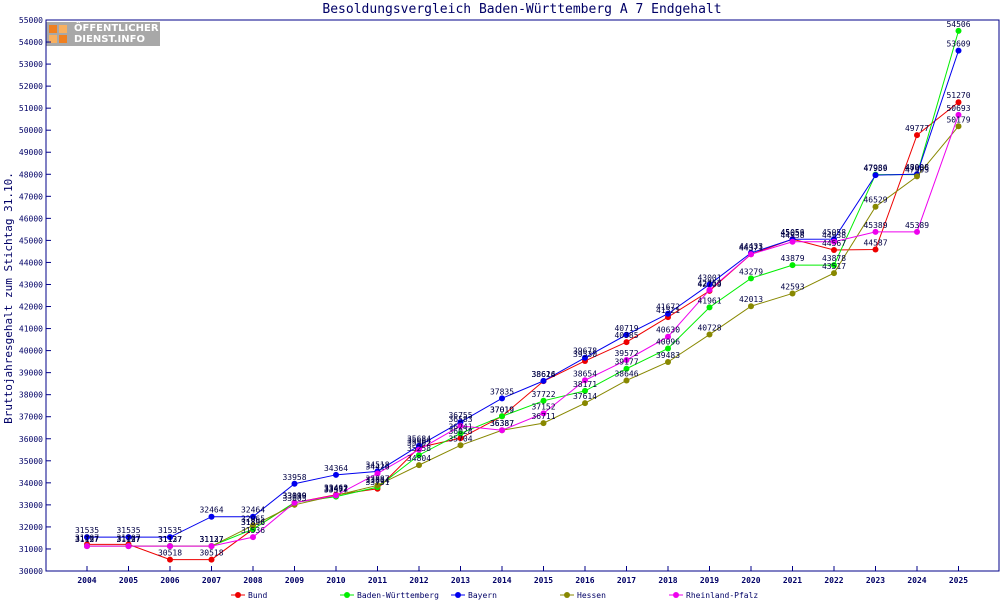 This screenshot has width=1000, height=600. I want to click on series-4-data-label: 36387, so click(502, 423).